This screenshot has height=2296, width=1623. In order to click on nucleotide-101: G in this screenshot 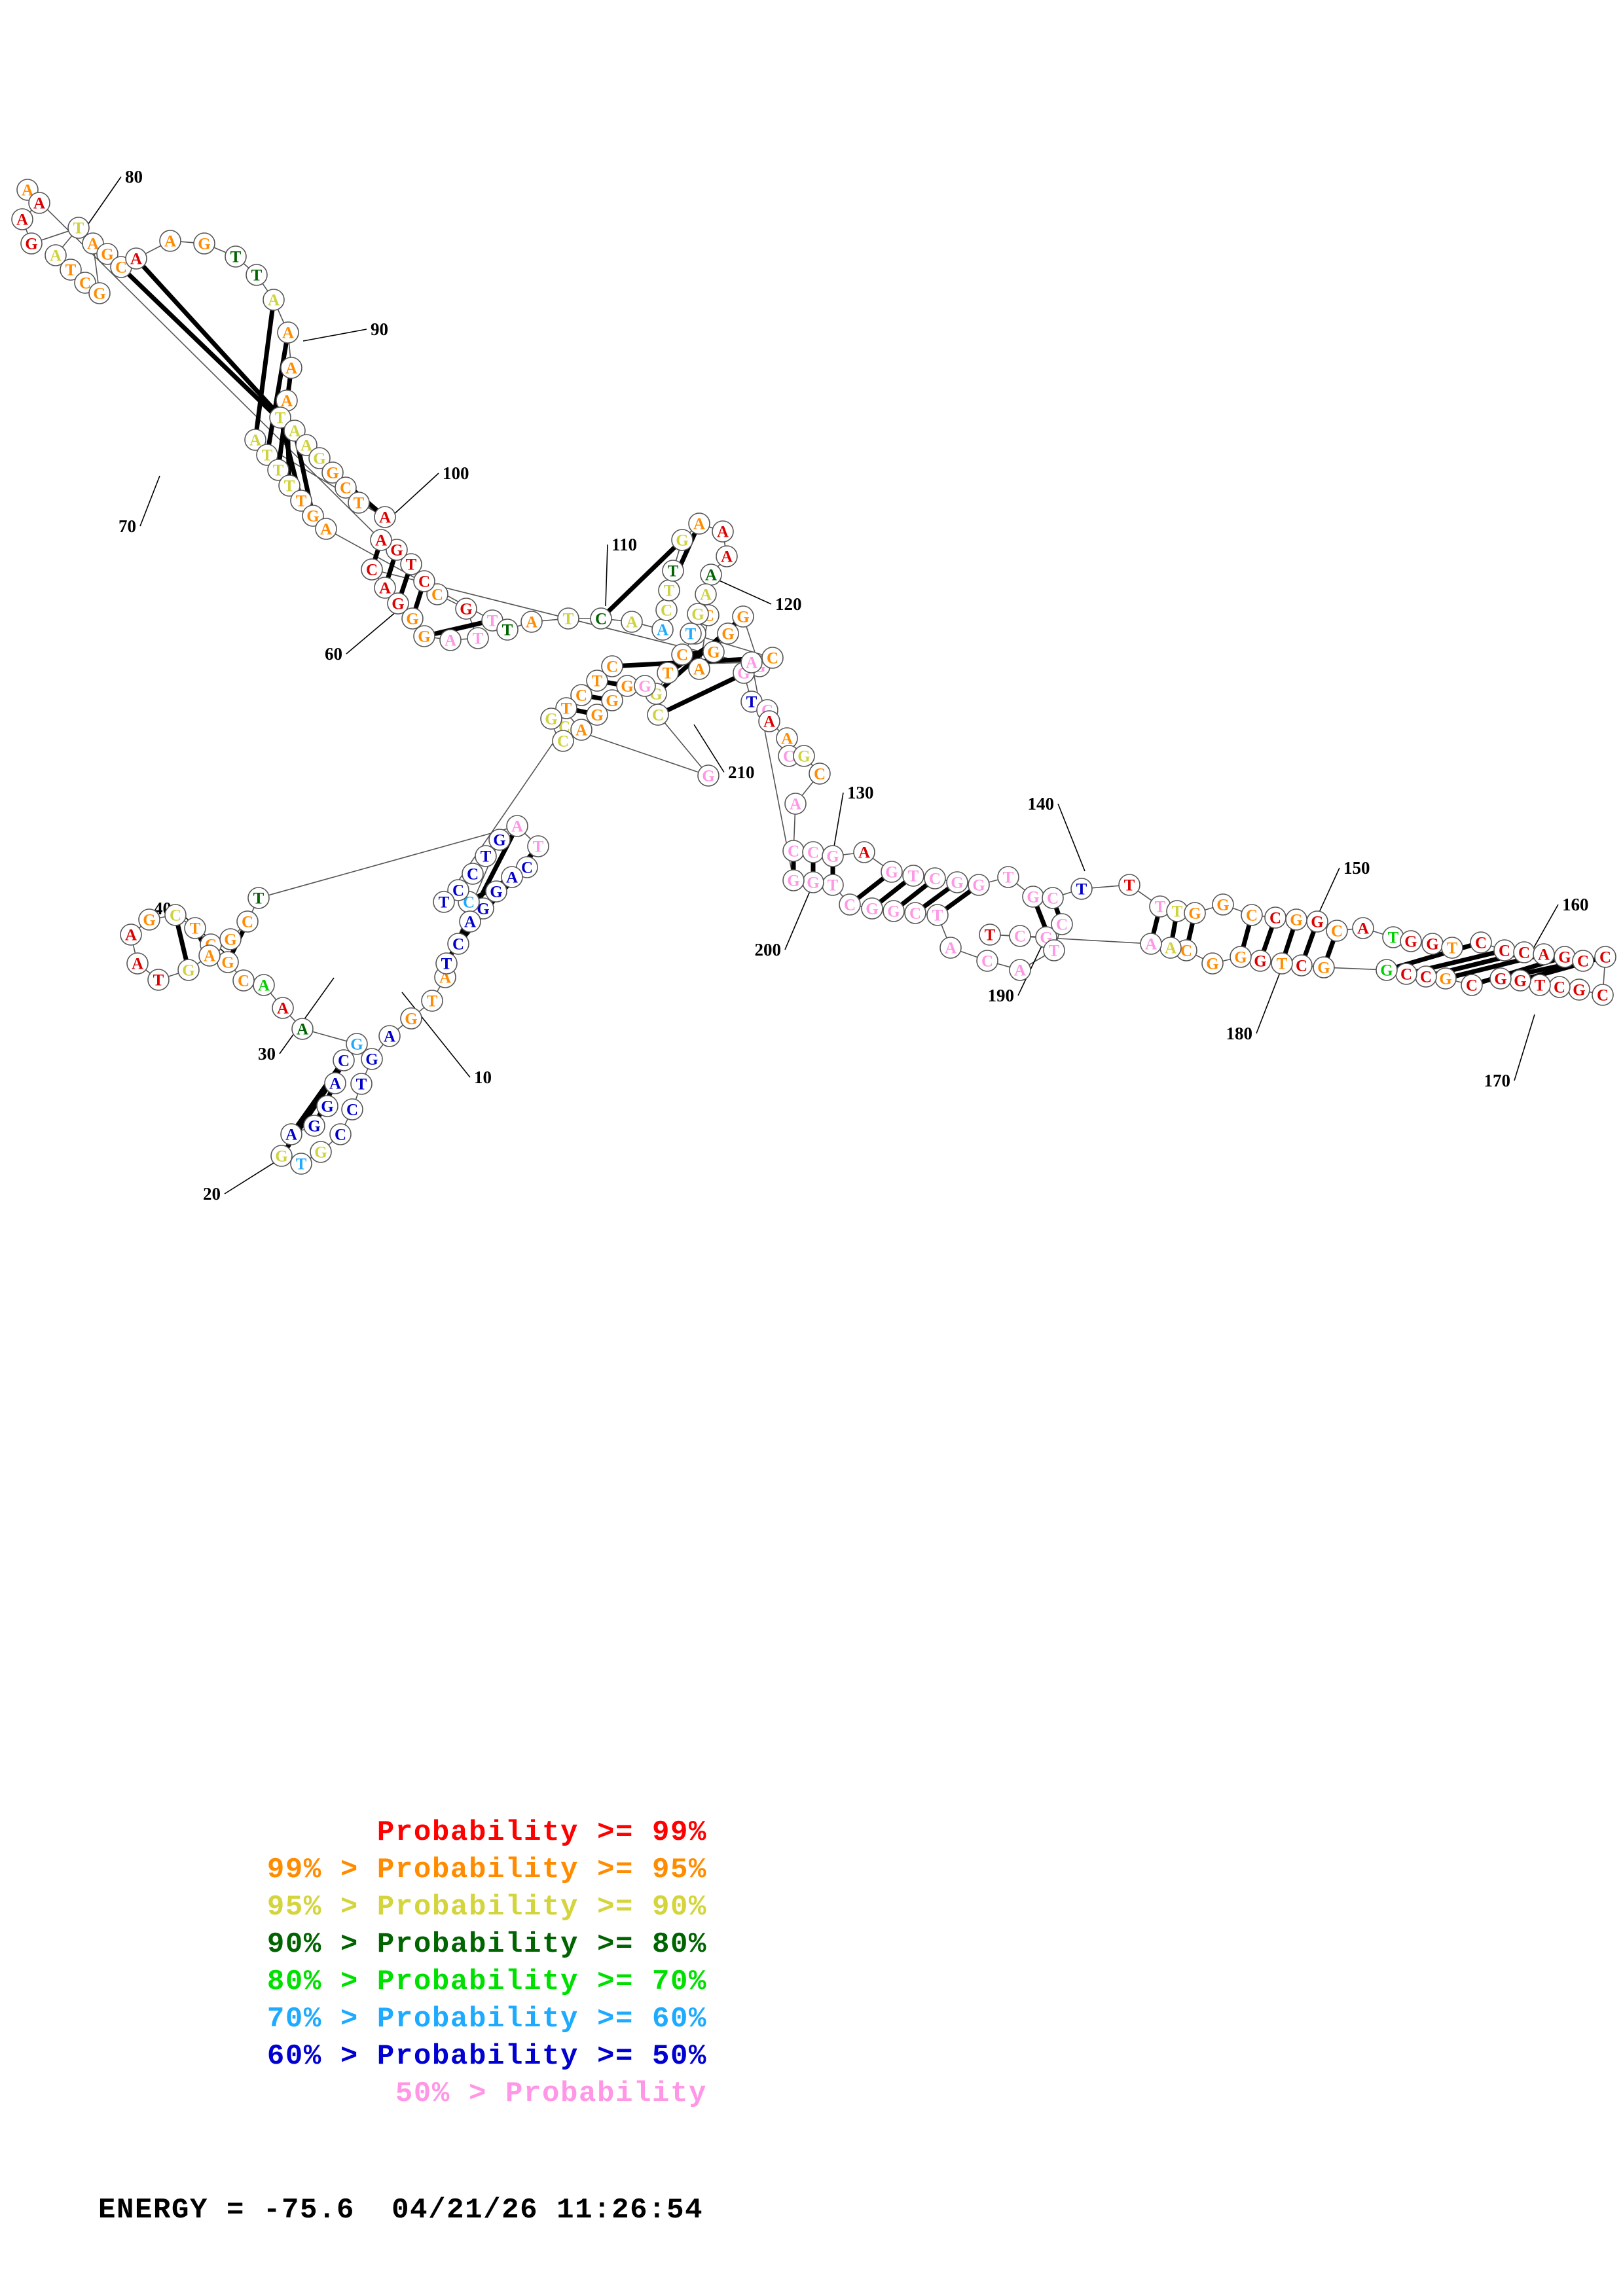, I will do `click(332, 472)`.